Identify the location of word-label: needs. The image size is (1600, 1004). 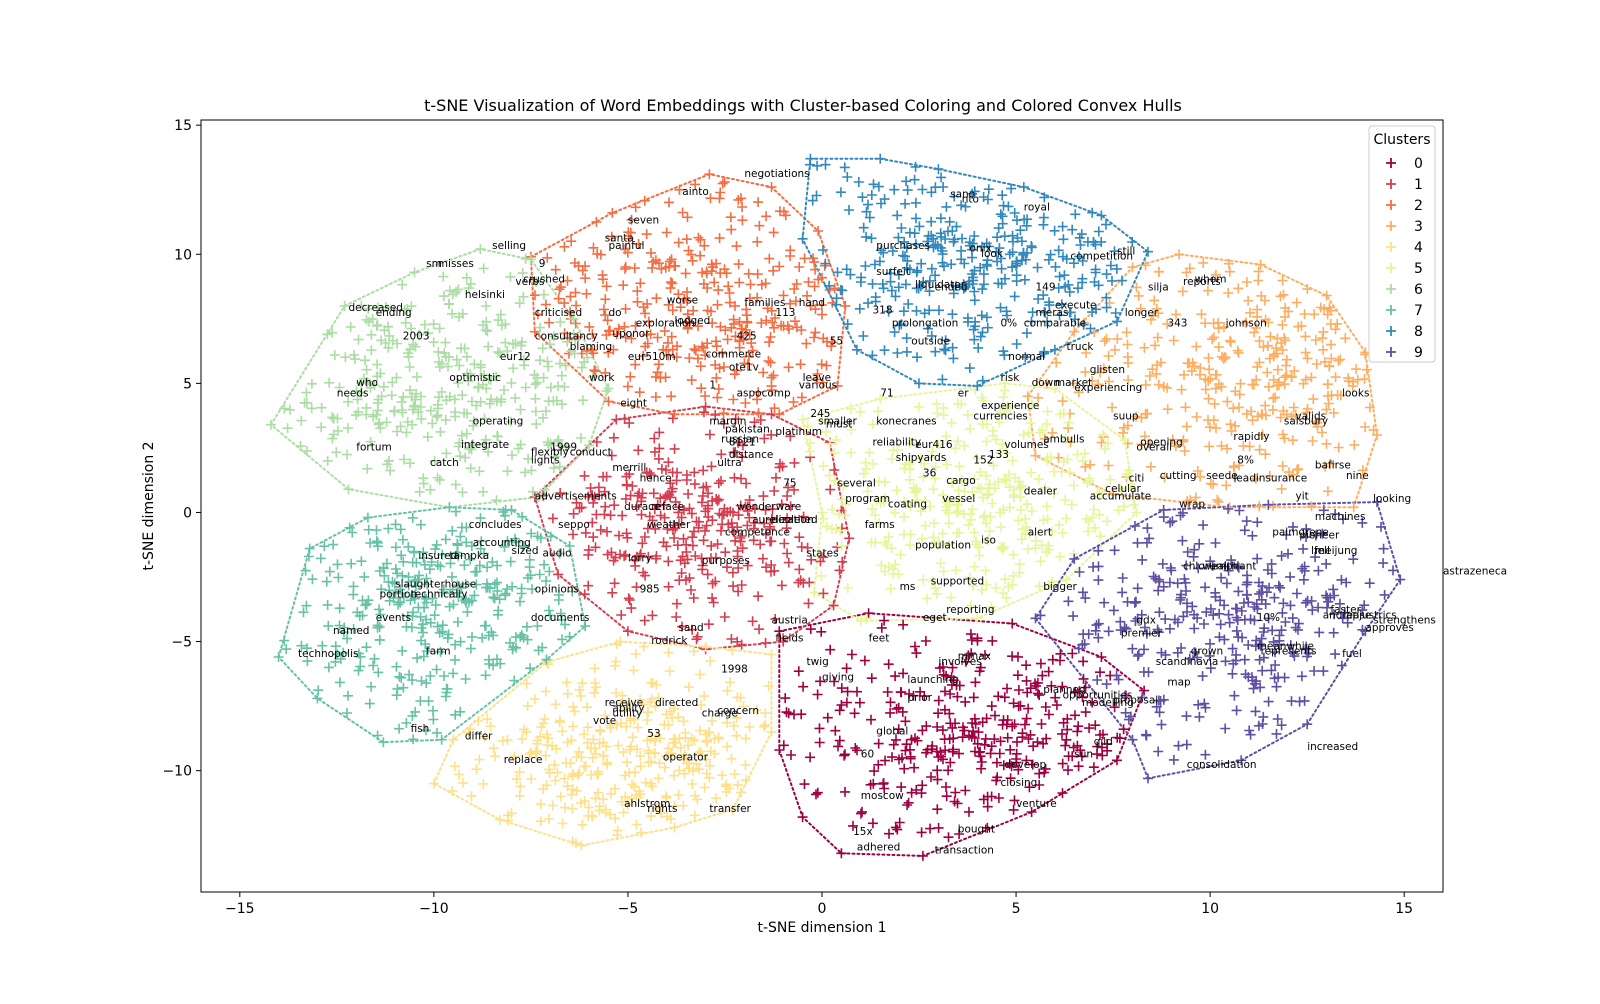
(353, 393).